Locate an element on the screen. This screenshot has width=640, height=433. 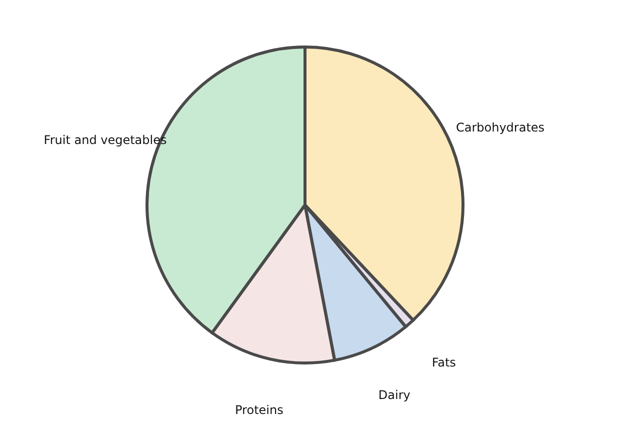
slice-label: Proteins is located at coordinates (259, 409).